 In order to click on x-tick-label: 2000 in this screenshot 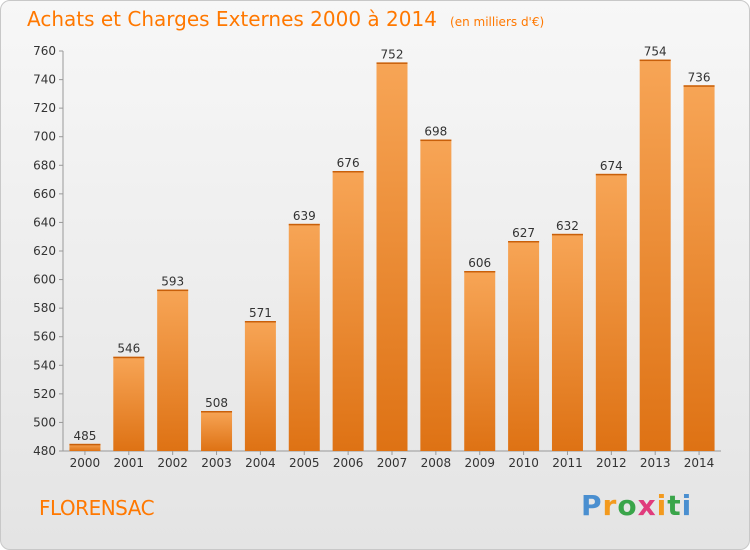, I will do `click(85, 463)`.